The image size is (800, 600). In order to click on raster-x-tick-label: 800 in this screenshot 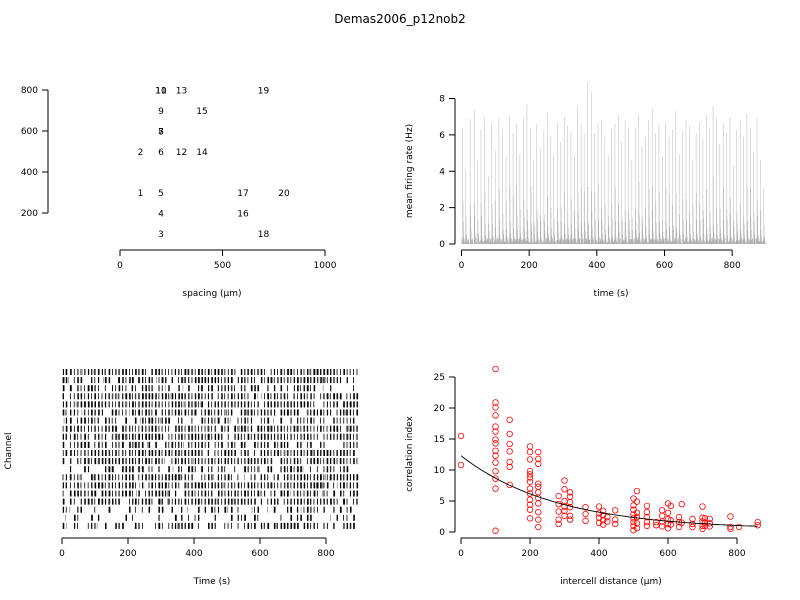, I will do `click(325, 554)`.